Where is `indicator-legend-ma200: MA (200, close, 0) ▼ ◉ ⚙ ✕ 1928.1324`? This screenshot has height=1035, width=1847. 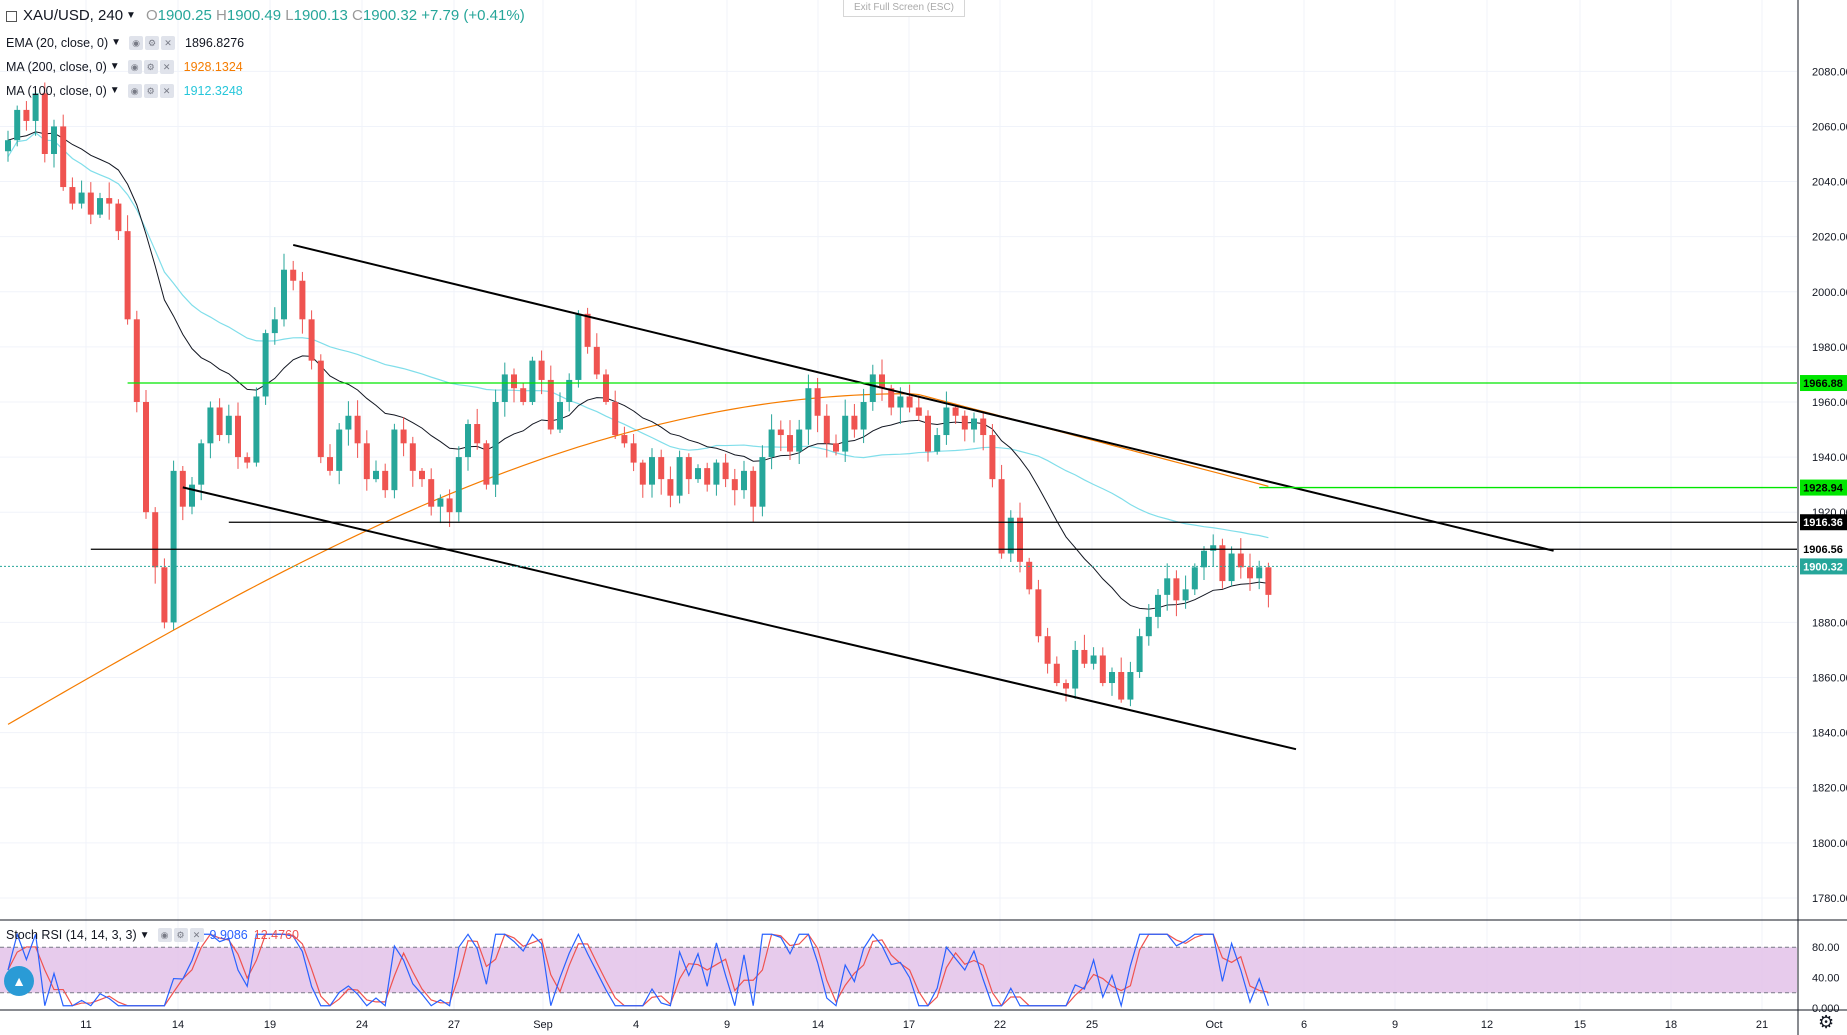
indicator-legend-ma200: MA (200, close, 0) ▼ ◉ ⚙ ✕ 1928.1324 is located at coordinates (124, 67).